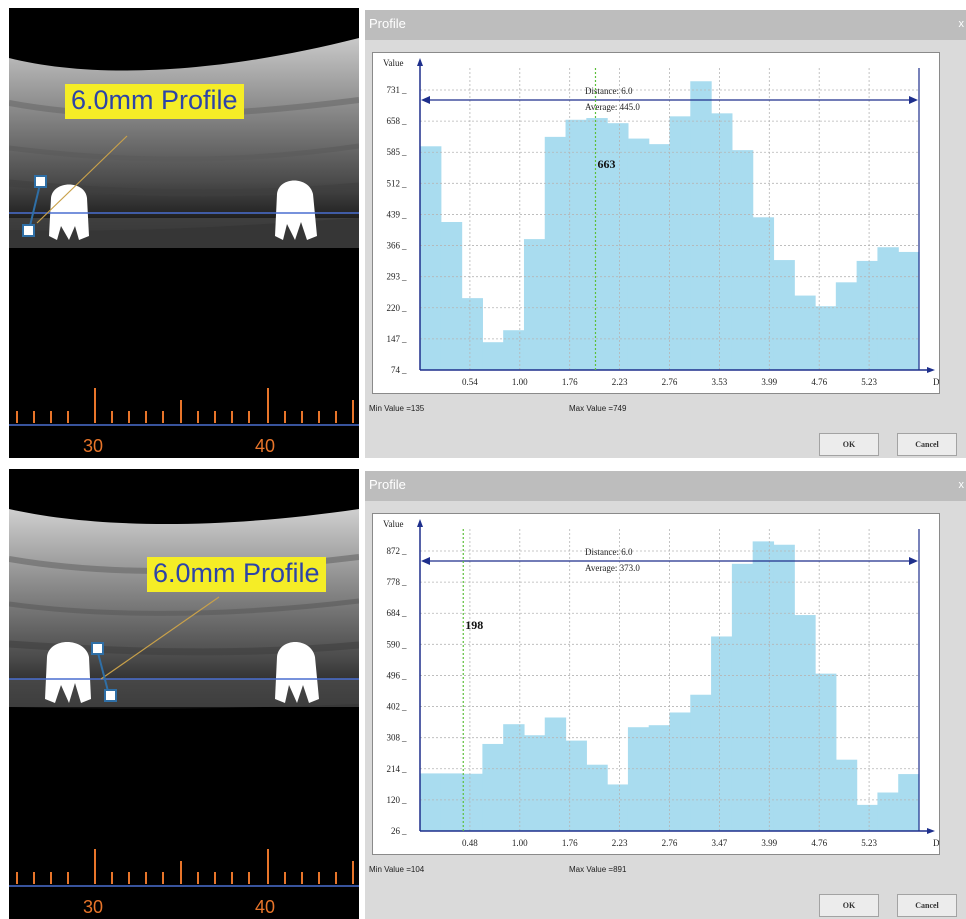 The height and width of the screenshot is (919, 966). I want to click on x-tick-label: 4.76, so click(819, 843).